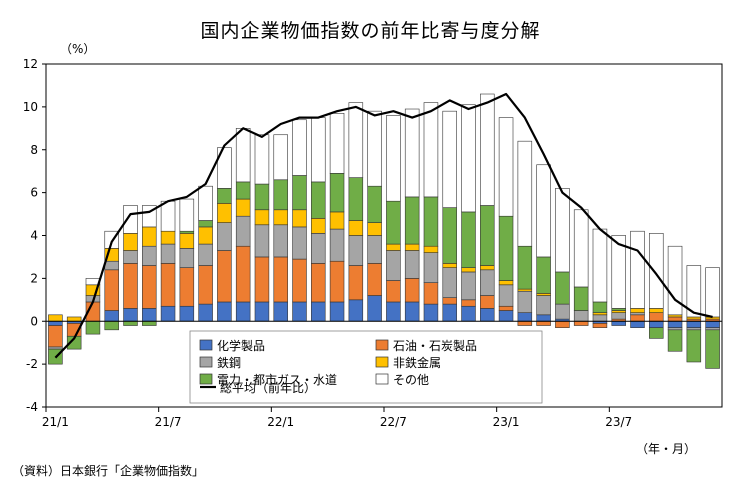 This screenshot has height=494, width=741. I want to click on x-tick-label: 21/1, so click(55, 422).